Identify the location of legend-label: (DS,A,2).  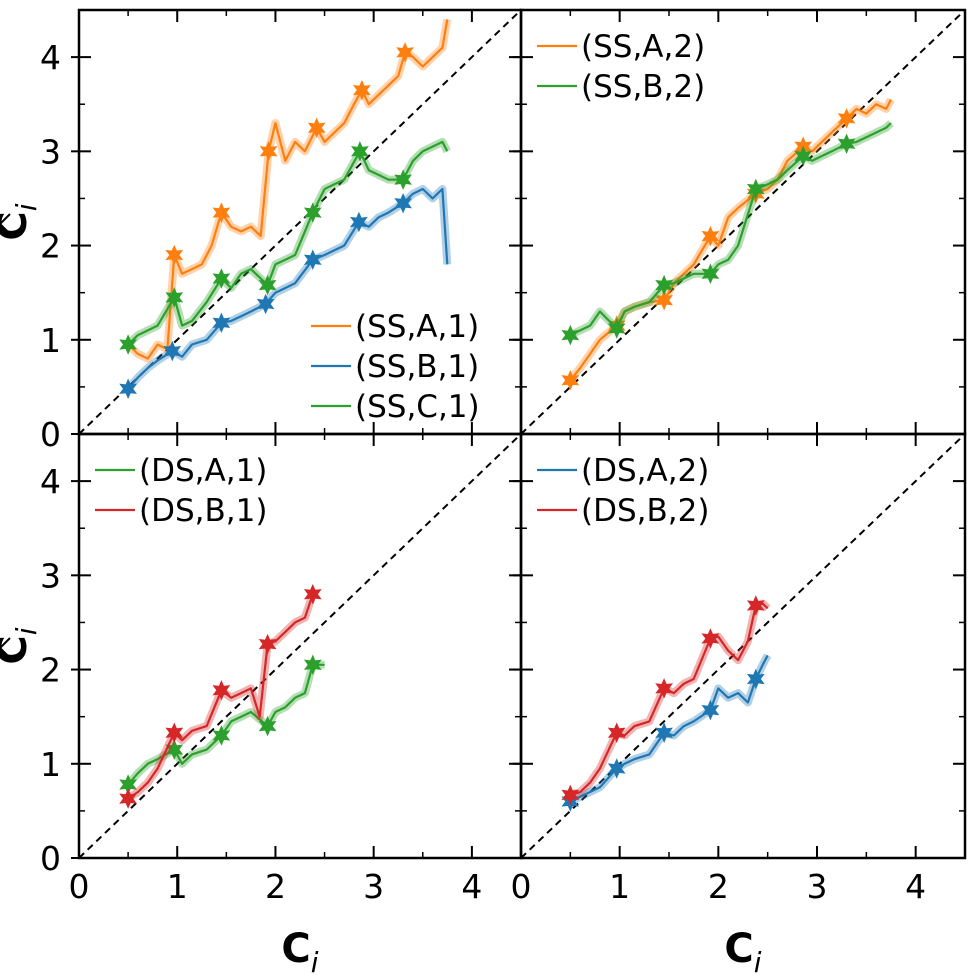
(645, 471).